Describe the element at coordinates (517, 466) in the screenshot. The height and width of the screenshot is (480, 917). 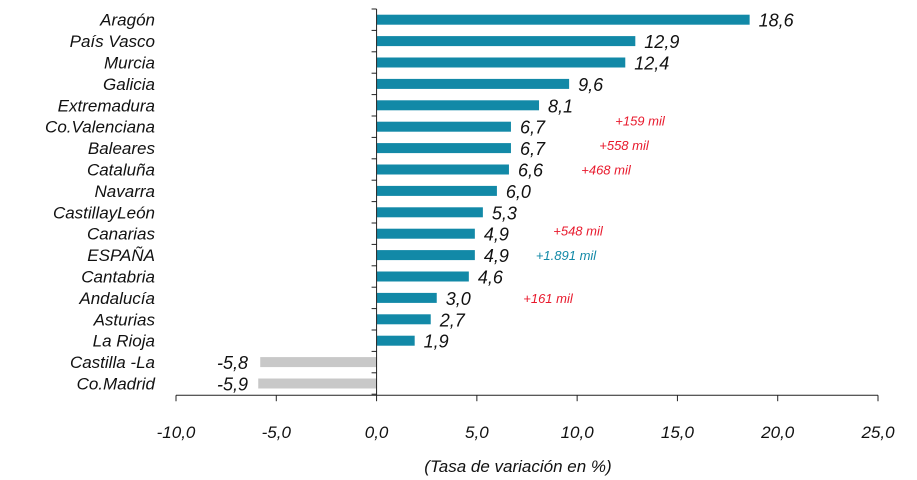
I see `x-axis-title: (Tasa de variación en %)` at that location.